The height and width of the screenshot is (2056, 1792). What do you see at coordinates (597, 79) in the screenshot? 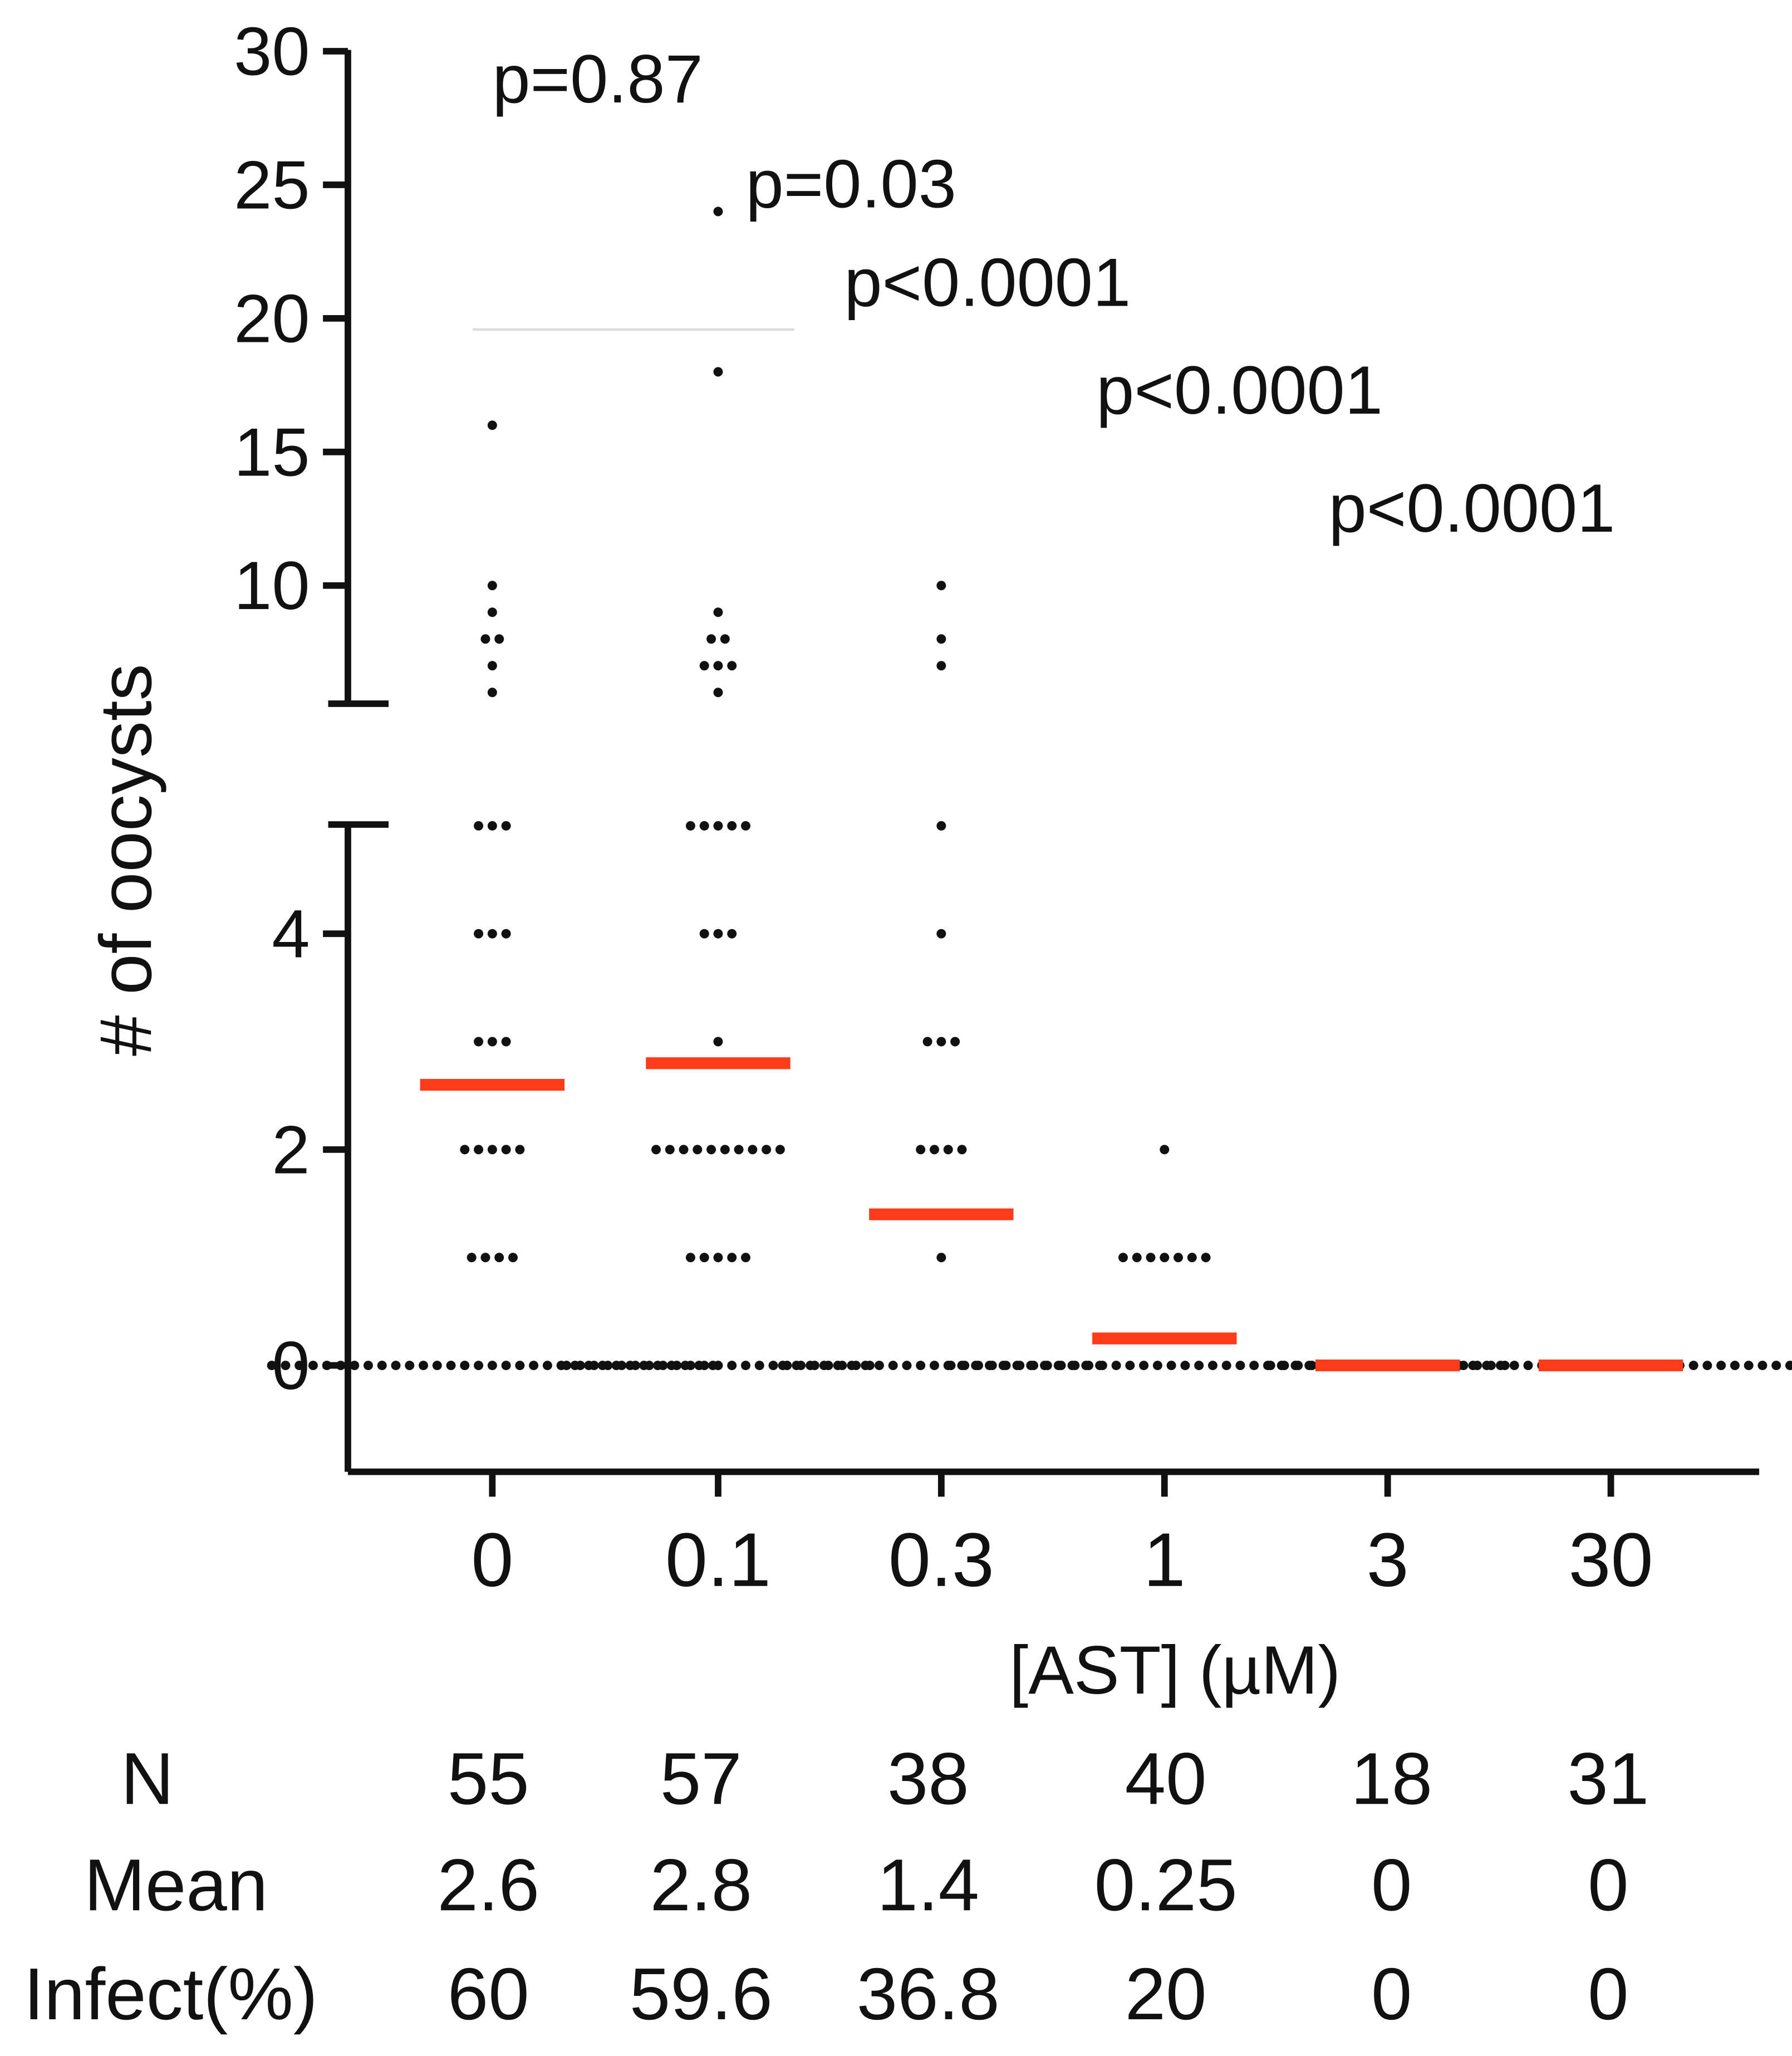
I see `p-value-label: p=0.87` at bounding box center [597, 79].